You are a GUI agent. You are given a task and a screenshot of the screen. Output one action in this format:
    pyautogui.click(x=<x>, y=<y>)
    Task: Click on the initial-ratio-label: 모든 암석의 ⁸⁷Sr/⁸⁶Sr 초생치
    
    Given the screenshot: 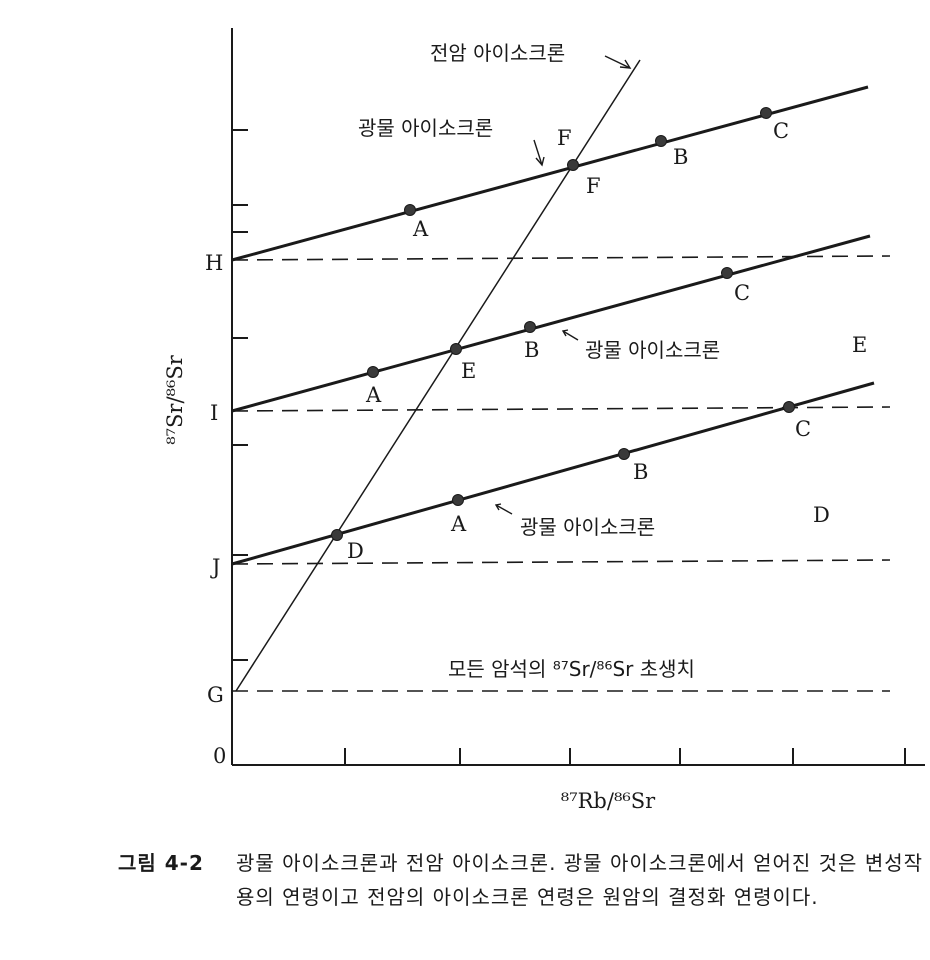 What is the action you would take?
    pyautogui.click(x=571, y=669)
    